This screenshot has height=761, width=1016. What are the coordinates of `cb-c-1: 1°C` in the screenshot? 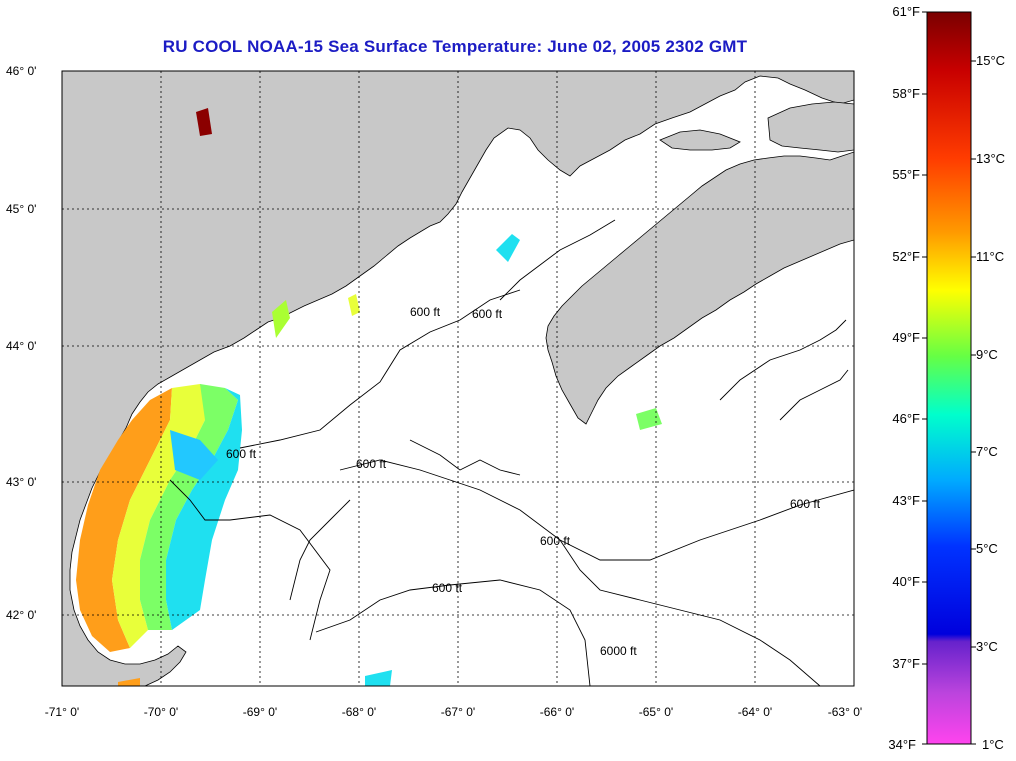 It's located at (993, 744).